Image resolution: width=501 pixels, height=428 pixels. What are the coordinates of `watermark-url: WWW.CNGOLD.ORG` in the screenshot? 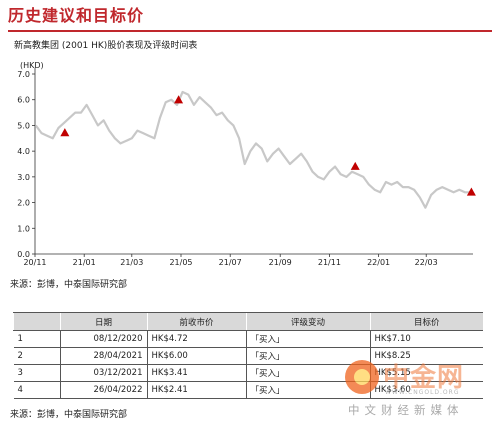 It's located at (422, 392).